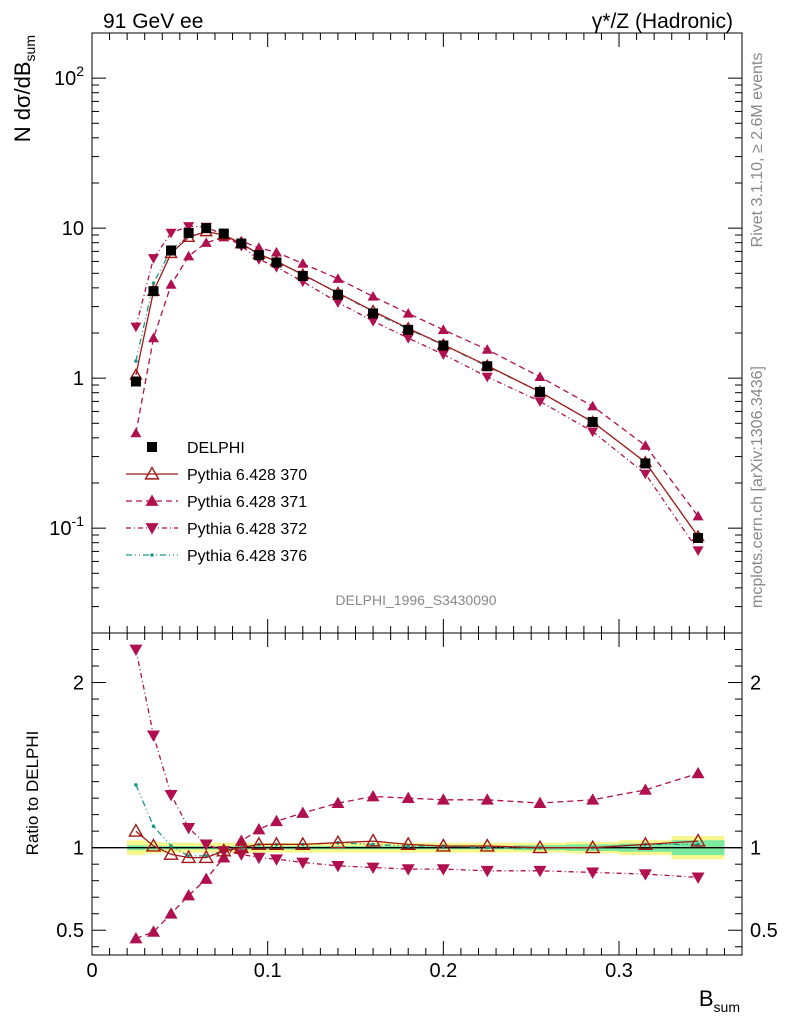 The image size is (786, 1024). I want to click on ratio-y-tick-label-left: 2, so click(78, 684).